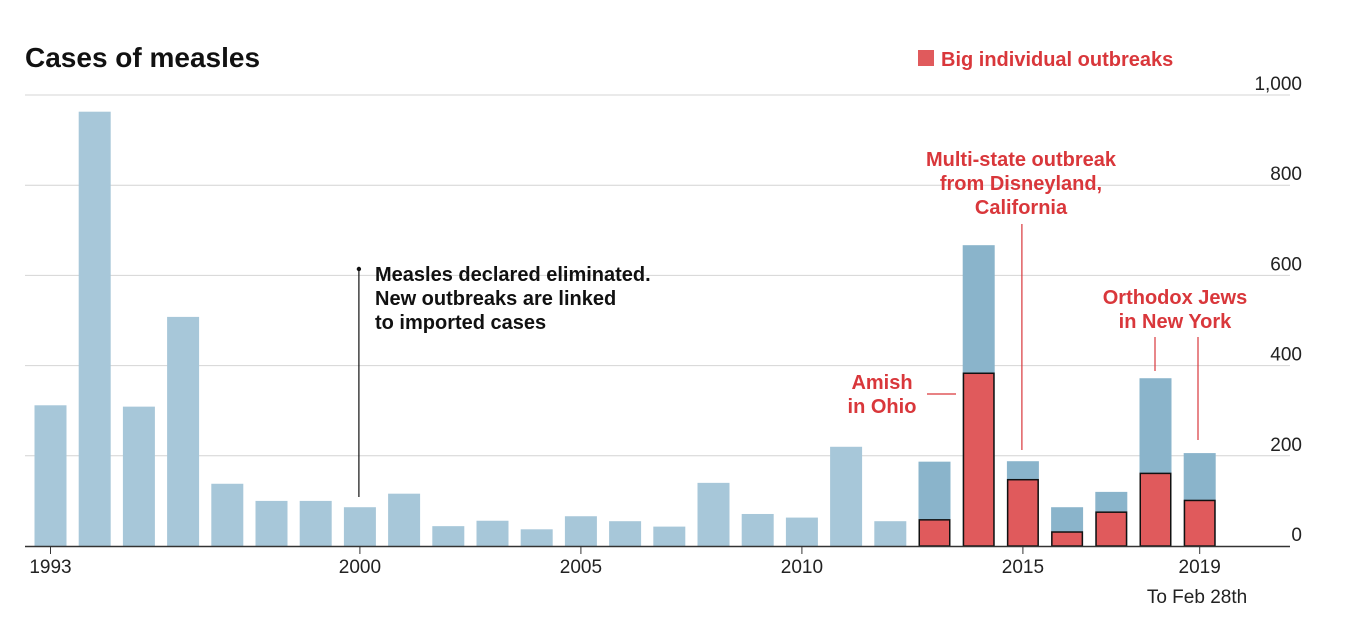 This screenshot has width=1350, height=638. What do you see at coordinates (1200, 567) in the screenshot?
I see `x-tick-label: 2019` at bounding box center [1200, 567].